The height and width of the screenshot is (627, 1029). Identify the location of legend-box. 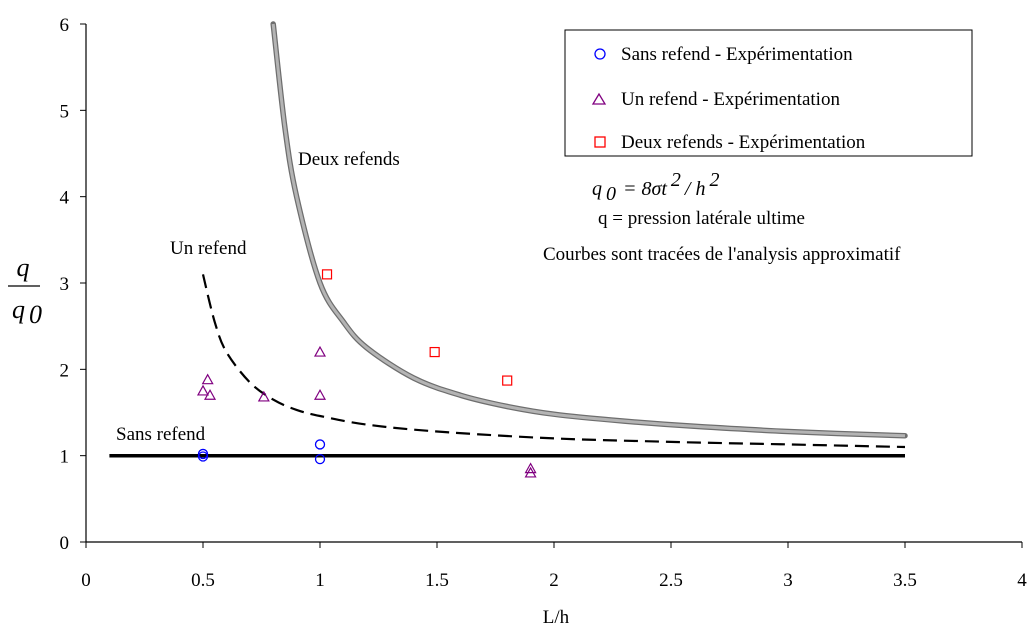
(768, 93).